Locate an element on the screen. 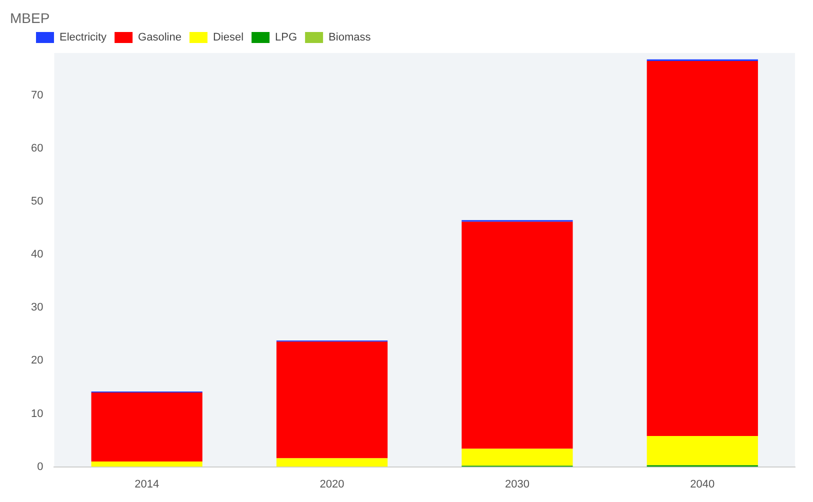 This screenshot has height=502, width=813. y-tick-label: 50 is located at coordinates (37, 202).